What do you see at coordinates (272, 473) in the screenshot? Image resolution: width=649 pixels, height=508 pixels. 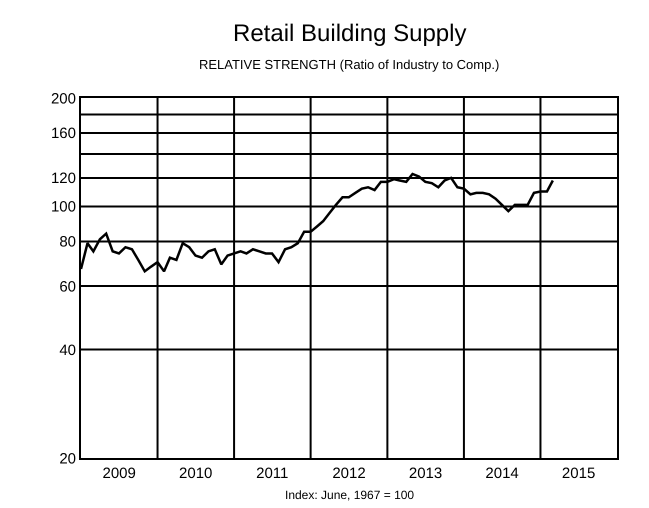 I see `x-tick-label: 2011` at bounding box center [272, 473].